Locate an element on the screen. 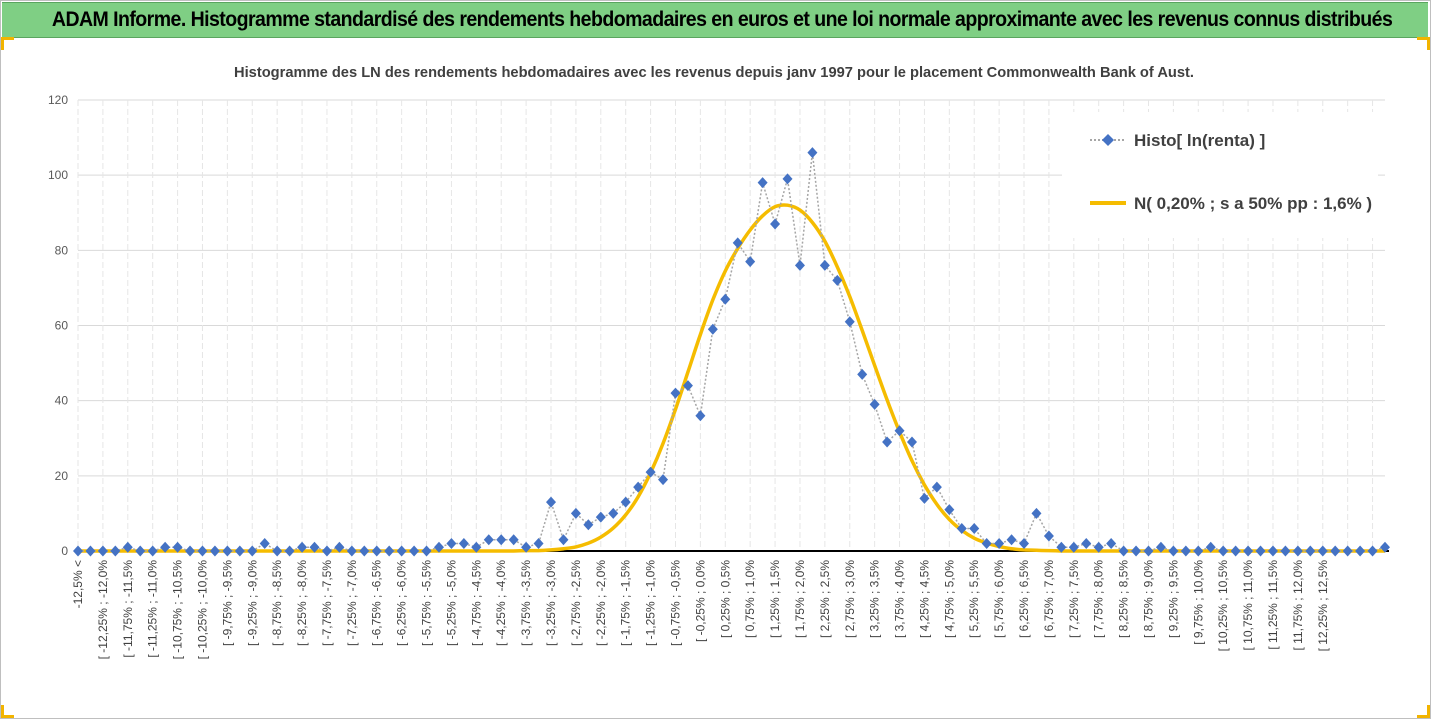 Image resolution: width=1431 pixels, height=719 pixels. x-tick-label: [ -3,25% ; -3,0% is located at coordinates (551, 603).